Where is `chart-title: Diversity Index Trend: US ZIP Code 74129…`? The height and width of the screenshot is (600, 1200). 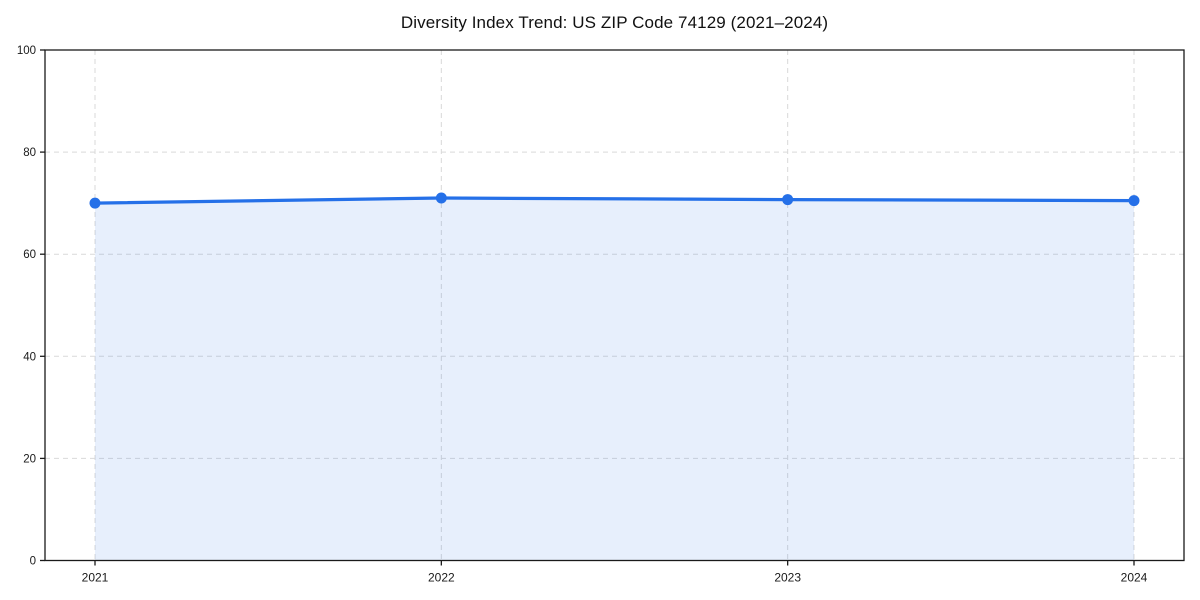 chart-title: Diversity Index Trend: US ZIP Code 74129… is located at coordinates (614, 22).